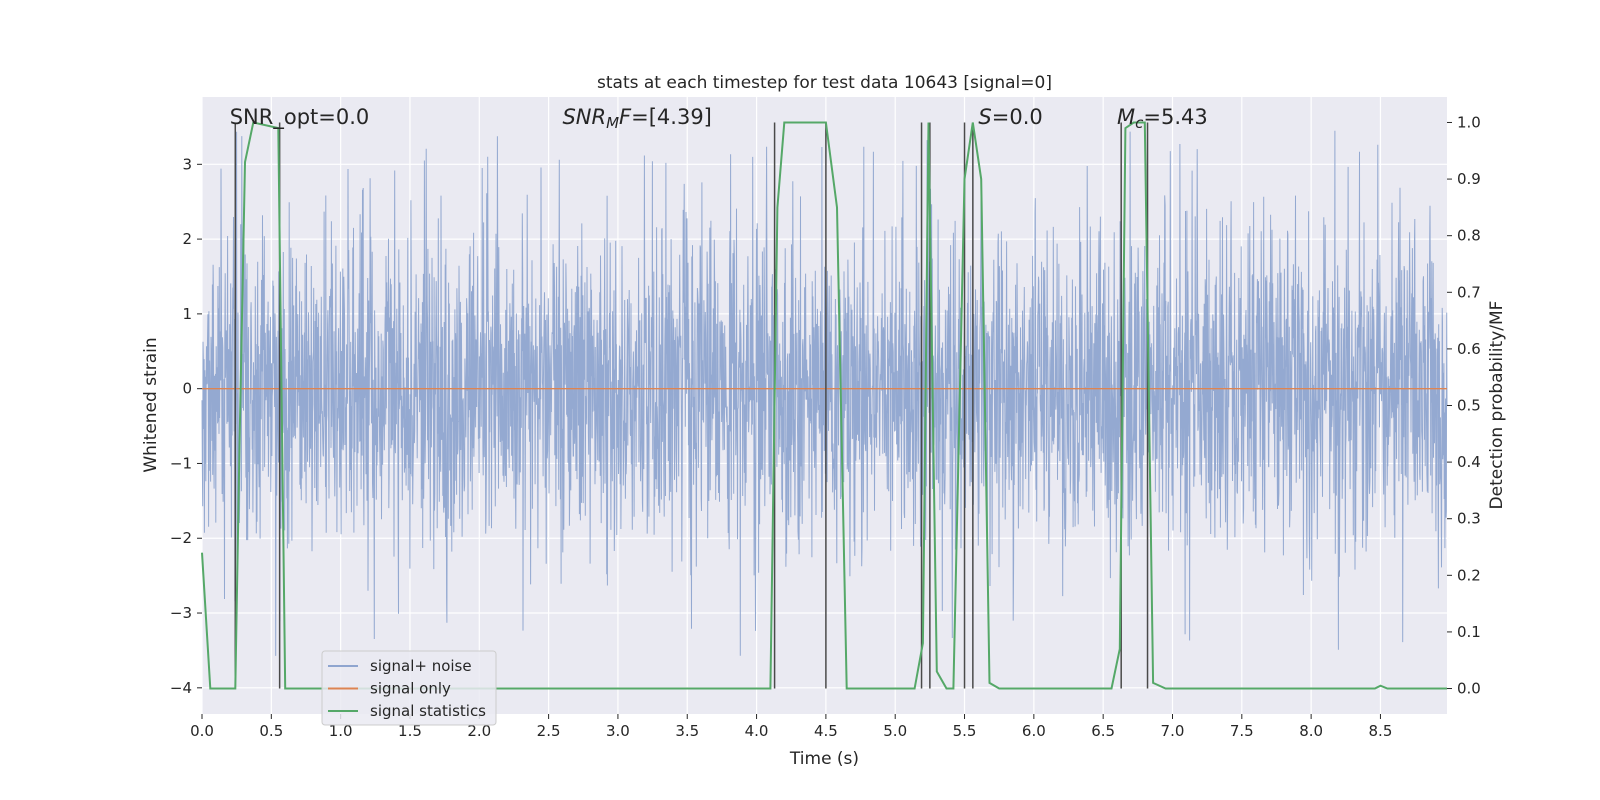 The image size is (1600, 800). What do you see at coordinates (1469, 236) in the screenshot?
I see `y2-tick-label: 0.8` at bounding box center [1469, 236].